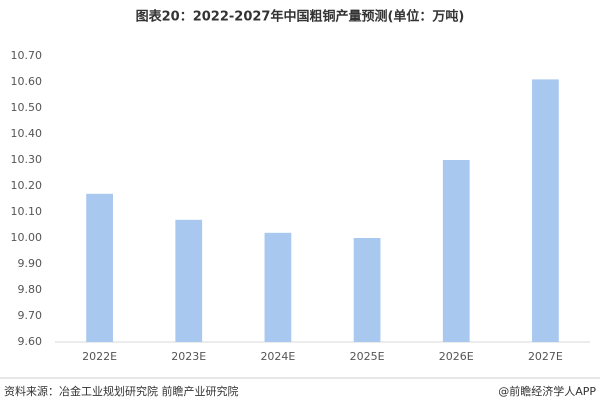 This screenshot has width=600, height=409. What do you see at coordinates (27, 237) in the screenshot?
I see `y-tick-label: 10.00` at bounding box center [27, 237].